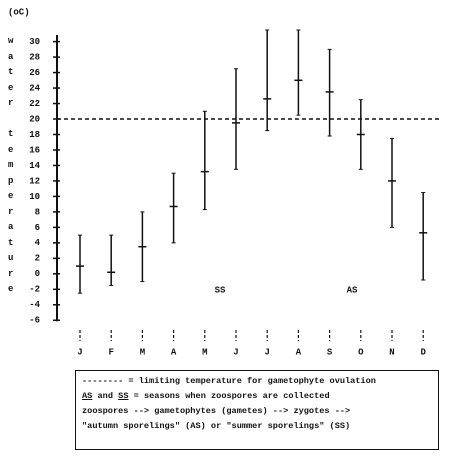  What do you see at coordinates (11, 211) in the screenshot?
I see `y-axis-label: temperature` at bounding box center [11, 211].